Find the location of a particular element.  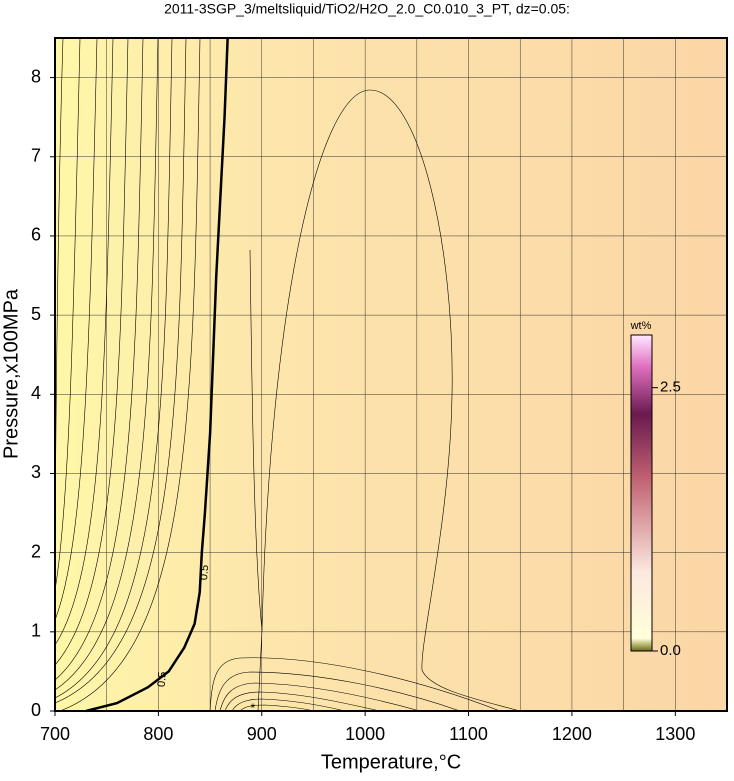

y-tick-label: 5 is located at coordinates (36, 314).